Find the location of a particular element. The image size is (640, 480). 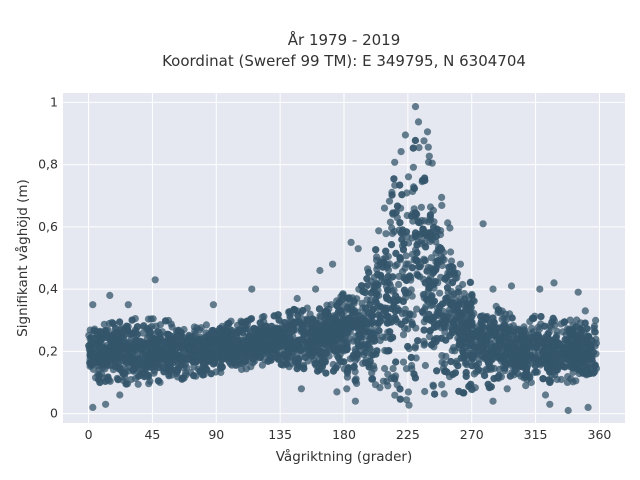

chart-title-line-1: År 1979 - 2019 is located at coordinates (344, 39).